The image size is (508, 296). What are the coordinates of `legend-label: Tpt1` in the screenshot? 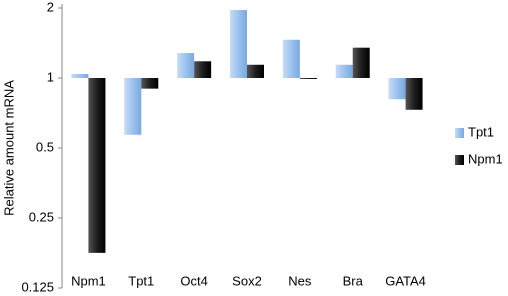 It's located at (481, 131).